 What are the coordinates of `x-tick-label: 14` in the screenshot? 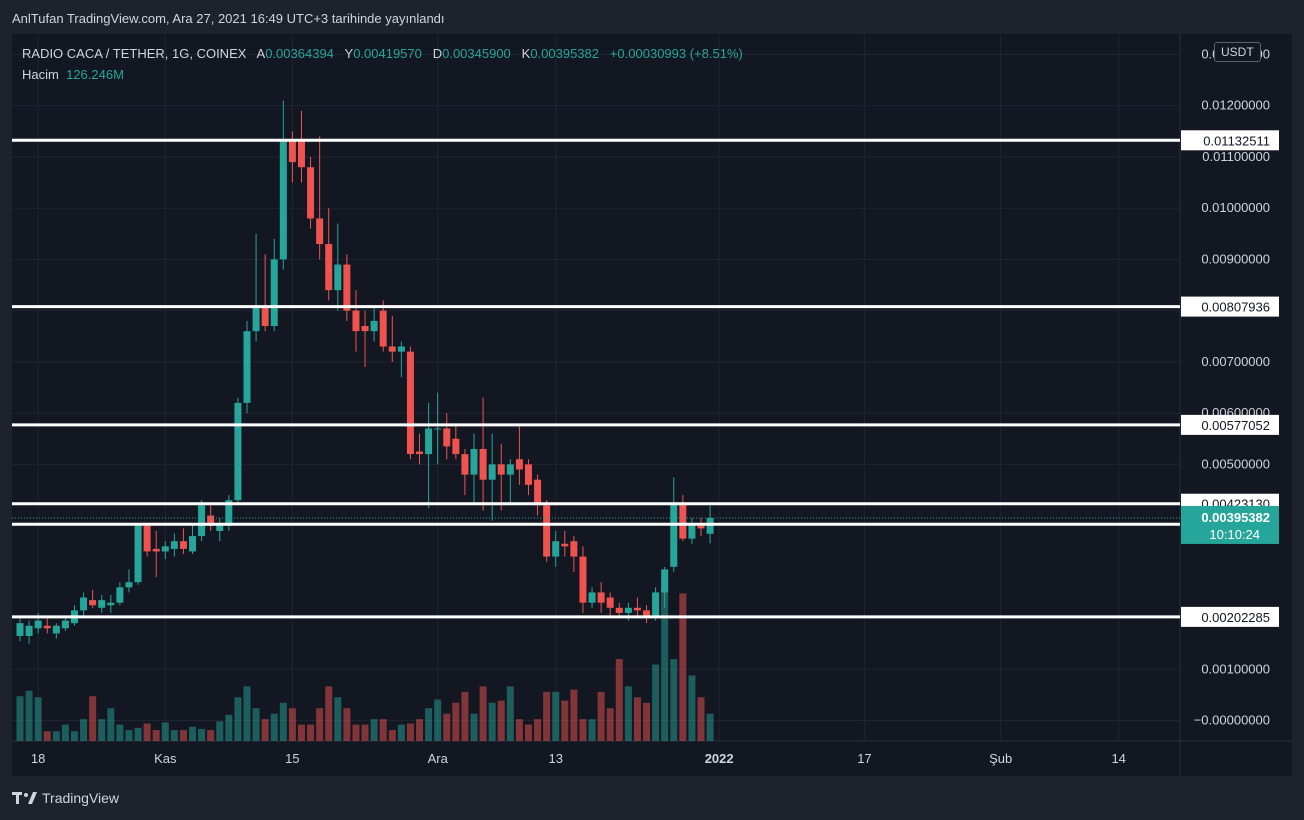 It's located at (1118, 758).